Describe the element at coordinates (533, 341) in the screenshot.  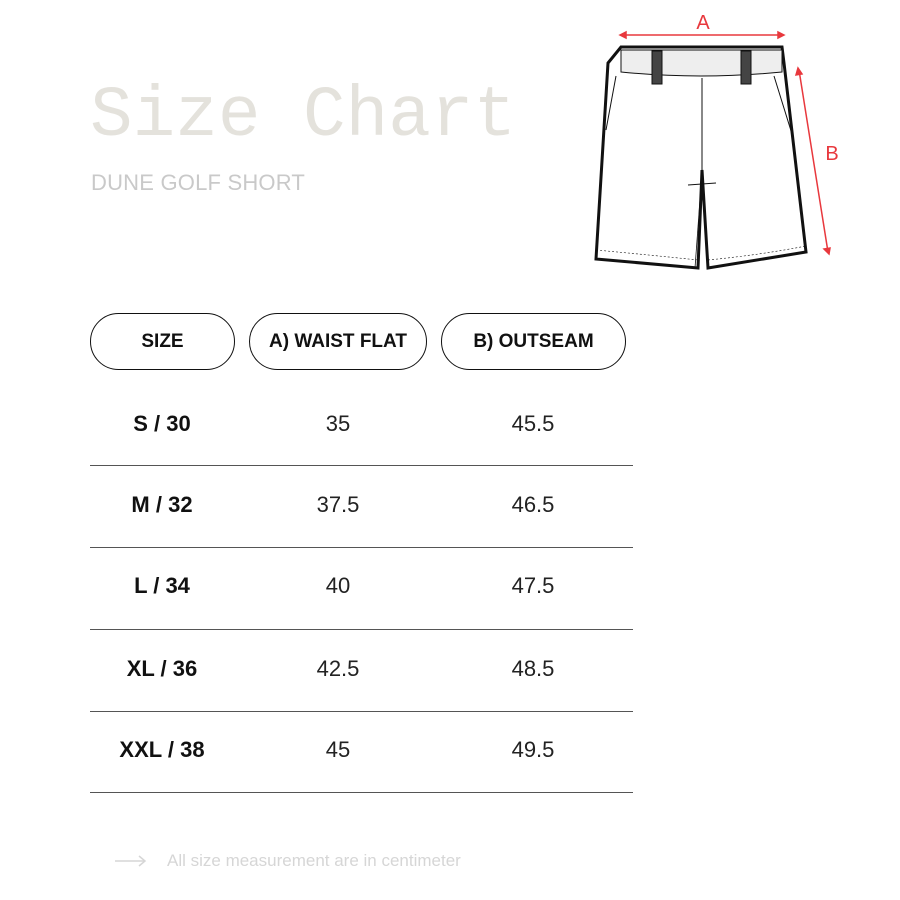
I see `column-header-outseam: B) OUTSEAM` at that location.